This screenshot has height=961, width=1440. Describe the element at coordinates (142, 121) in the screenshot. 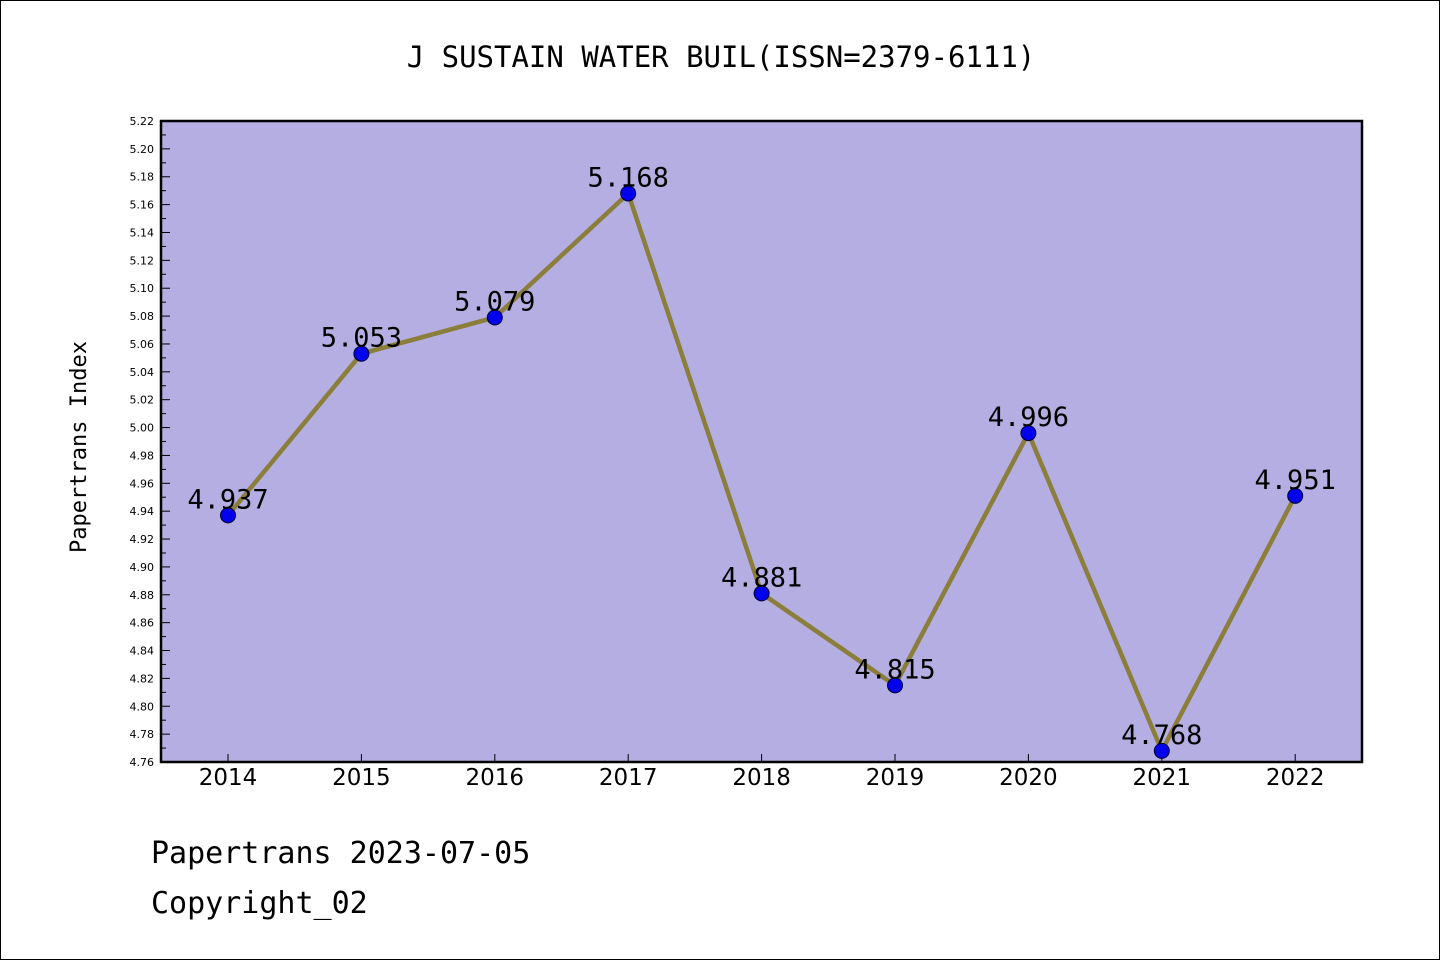

I see `y-tick-label: 5.22` at that location.